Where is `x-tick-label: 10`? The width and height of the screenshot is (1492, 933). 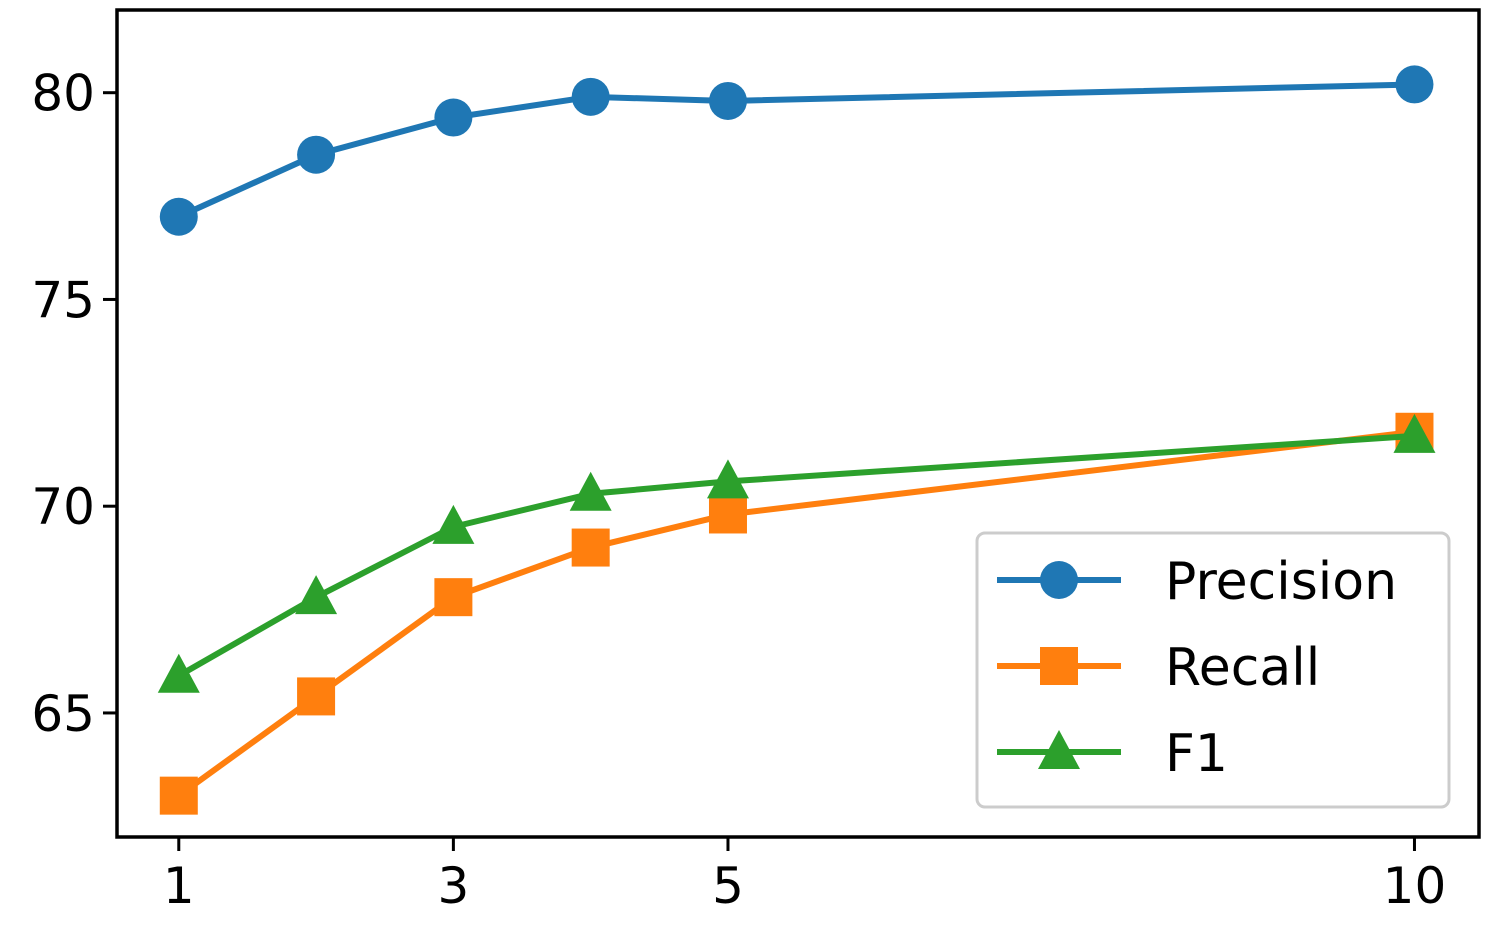 x-tick-label: 10 is located at coordinates (1415, 886).